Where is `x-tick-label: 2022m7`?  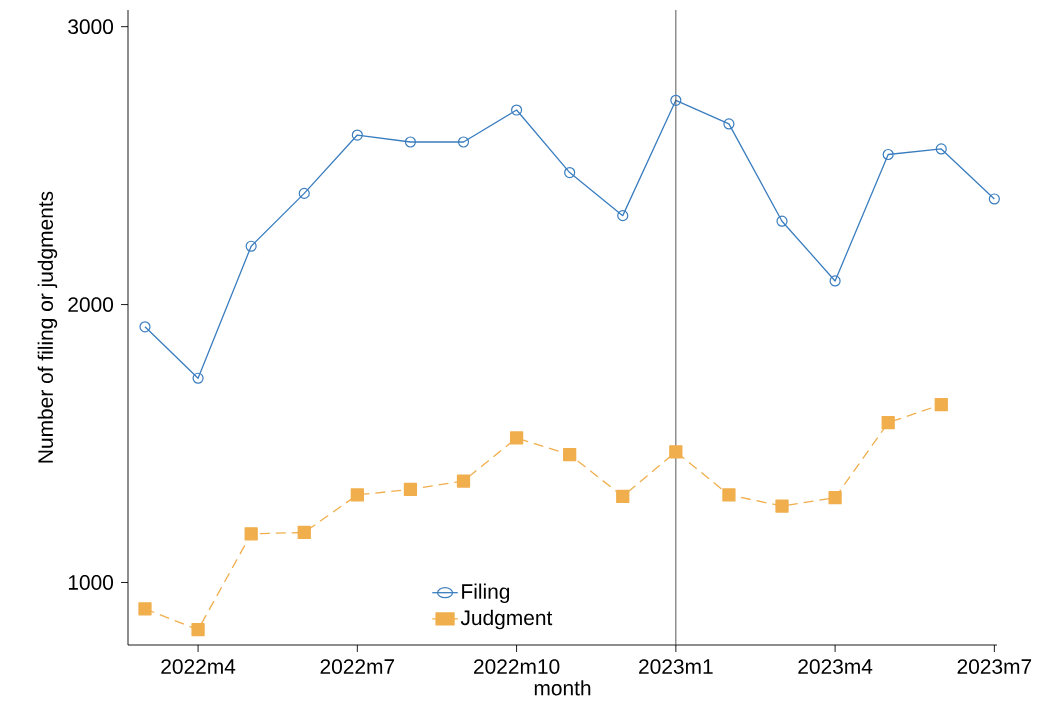 x-tick-label: 2022m7 is located at coordinates (357, 666).